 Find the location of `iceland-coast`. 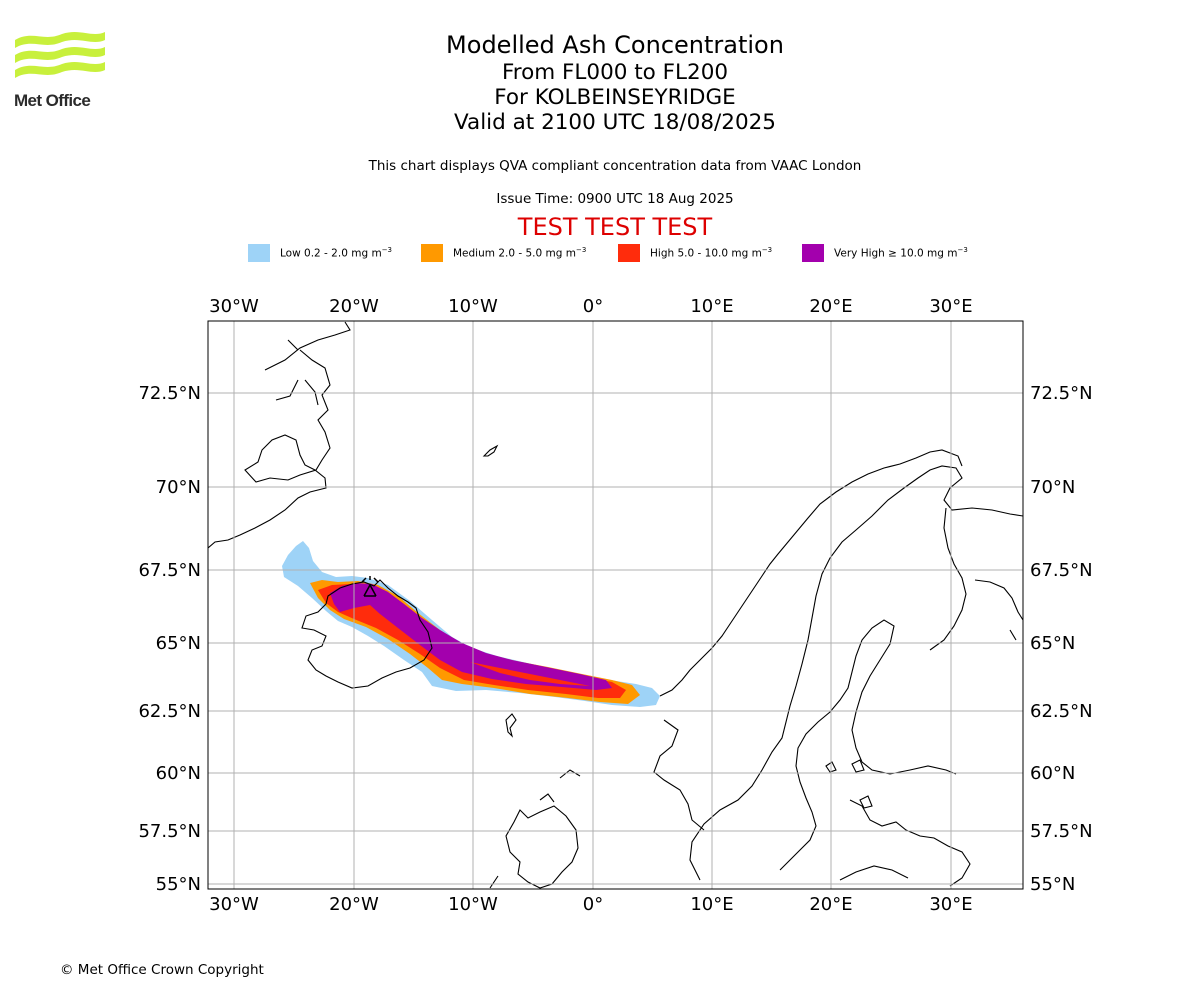

iceland-coast is located at coordinates (367, 634).